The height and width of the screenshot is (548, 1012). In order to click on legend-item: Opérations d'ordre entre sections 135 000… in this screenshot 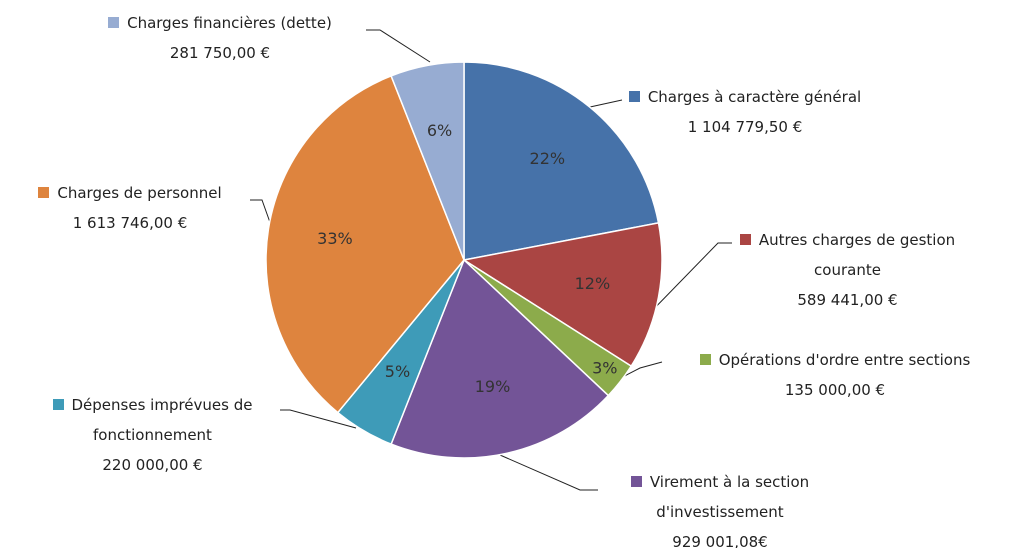, I will do `click(835, 375)`.